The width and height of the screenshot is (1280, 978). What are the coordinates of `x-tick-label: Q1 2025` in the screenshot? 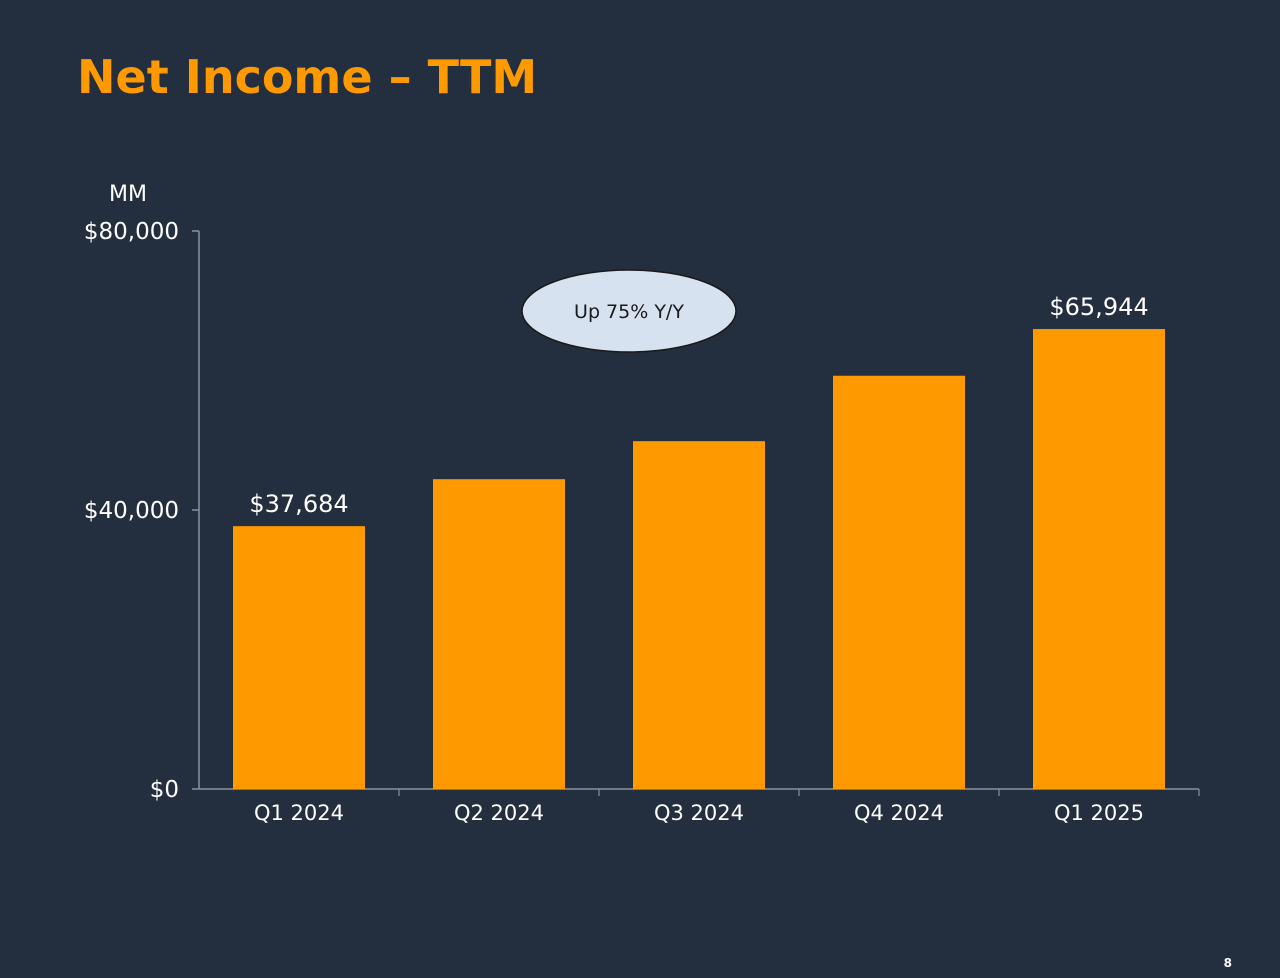 It's located at (1099, 813).